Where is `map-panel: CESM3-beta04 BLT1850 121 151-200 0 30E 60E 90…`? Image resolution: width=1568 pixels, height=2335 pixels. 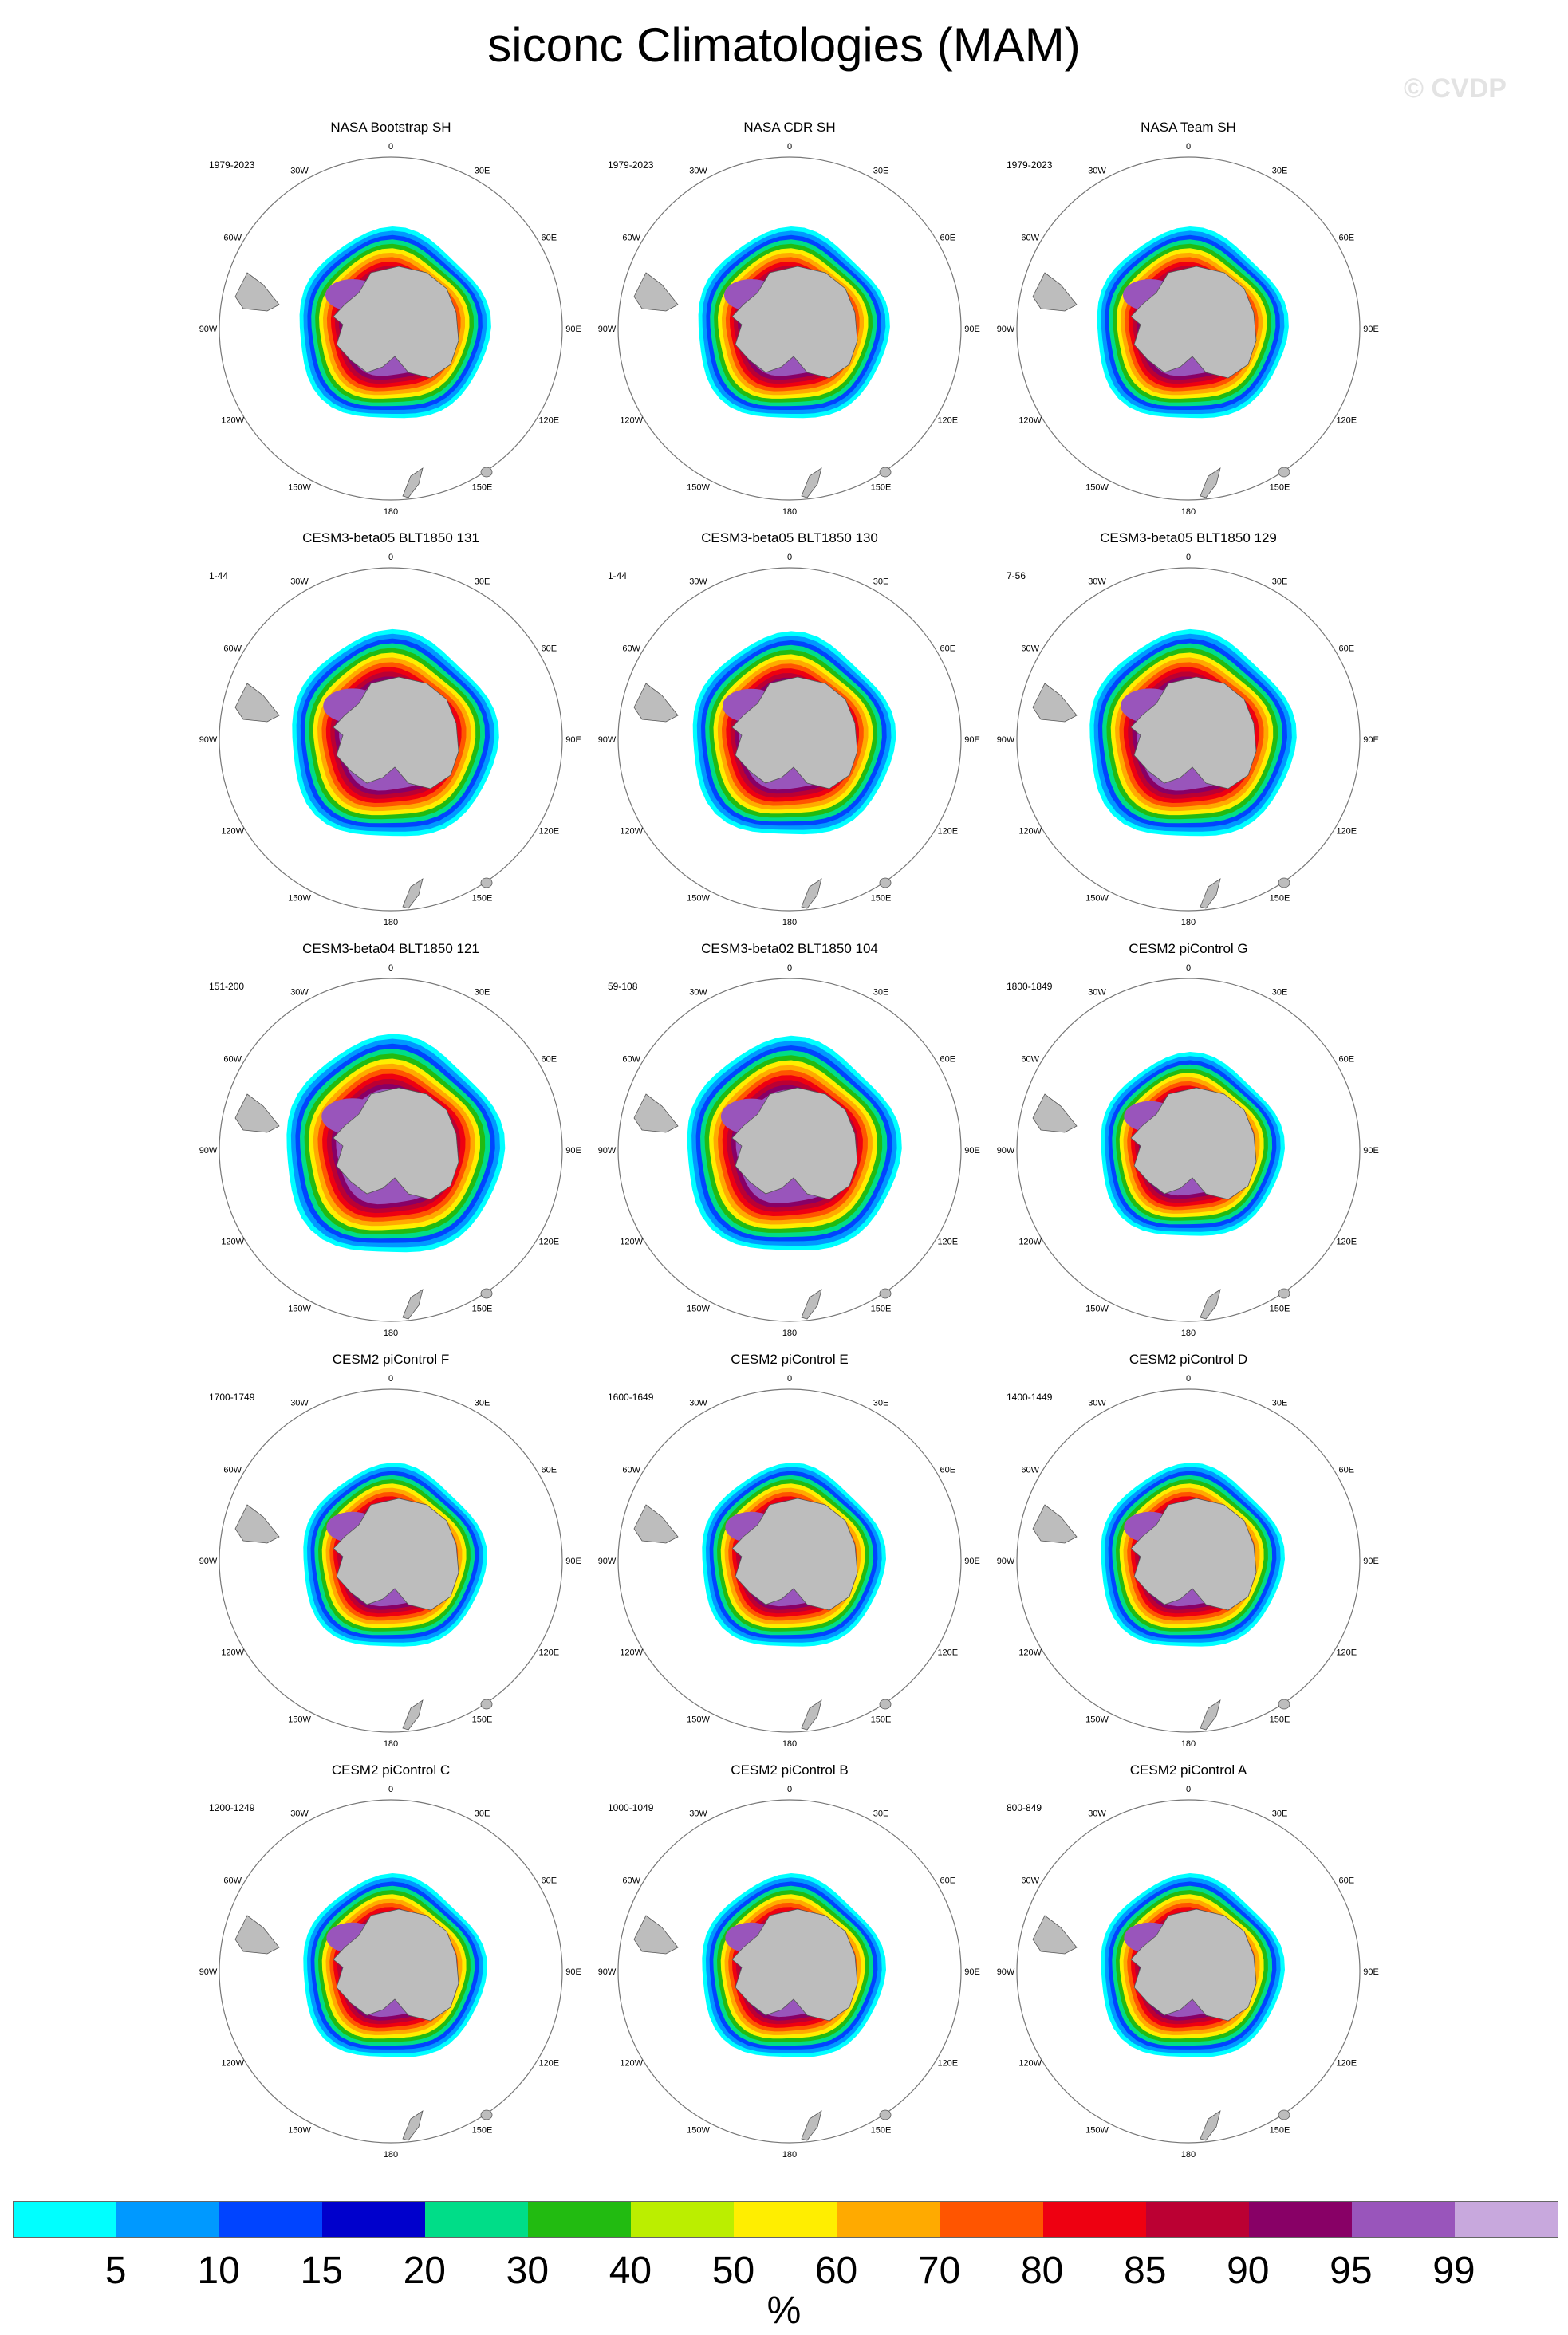 map-panel: CESM3-beta04 BLT1850 121 151-200 0 30E 60E 90… is located at coordinates (390, 1144).